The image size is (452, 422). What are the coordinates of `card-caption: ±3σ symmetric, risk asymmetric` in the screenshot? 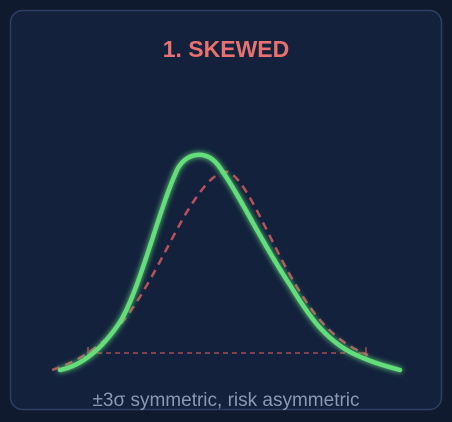 It's located at (225, 400).